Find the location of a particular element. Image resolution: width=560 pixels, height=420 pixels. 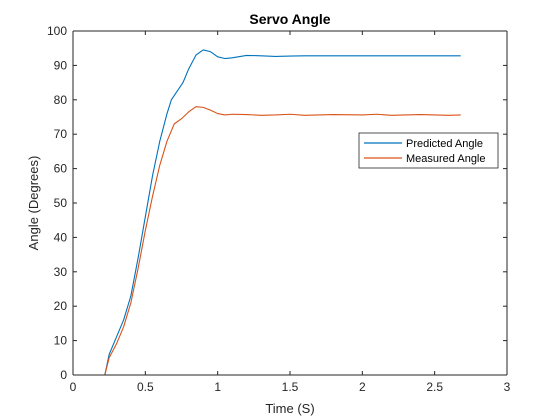

y-tick-label: 0 is located at coordinates (63, 375).